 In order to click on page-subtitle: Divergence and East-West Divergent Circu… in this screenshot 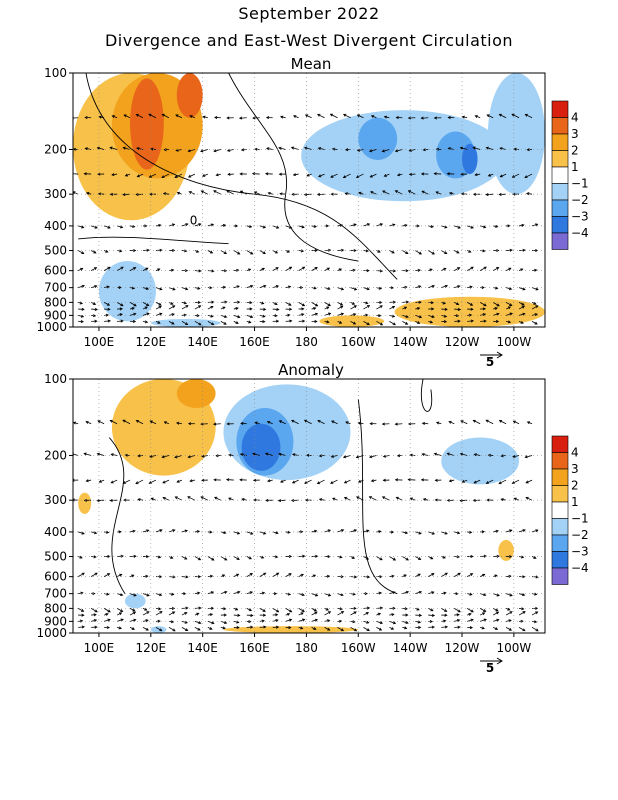, I will do `click(309, 40)`.